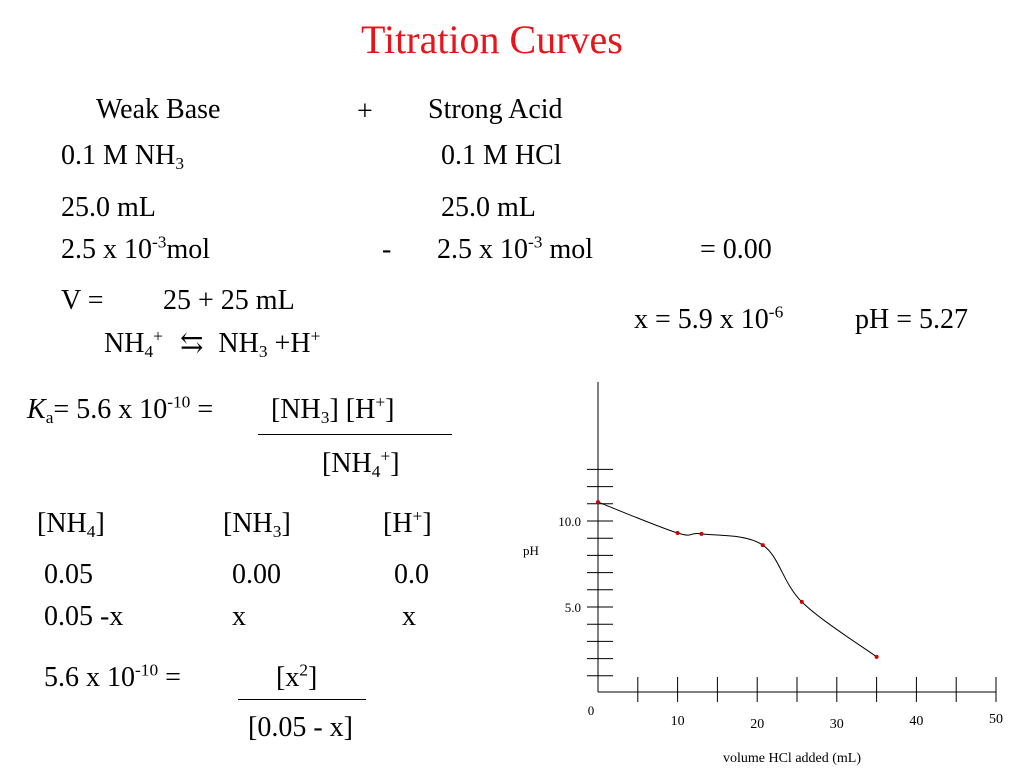 This screenshot has height=768, width=1024. I want to click on chart-points, so click(737, 579).